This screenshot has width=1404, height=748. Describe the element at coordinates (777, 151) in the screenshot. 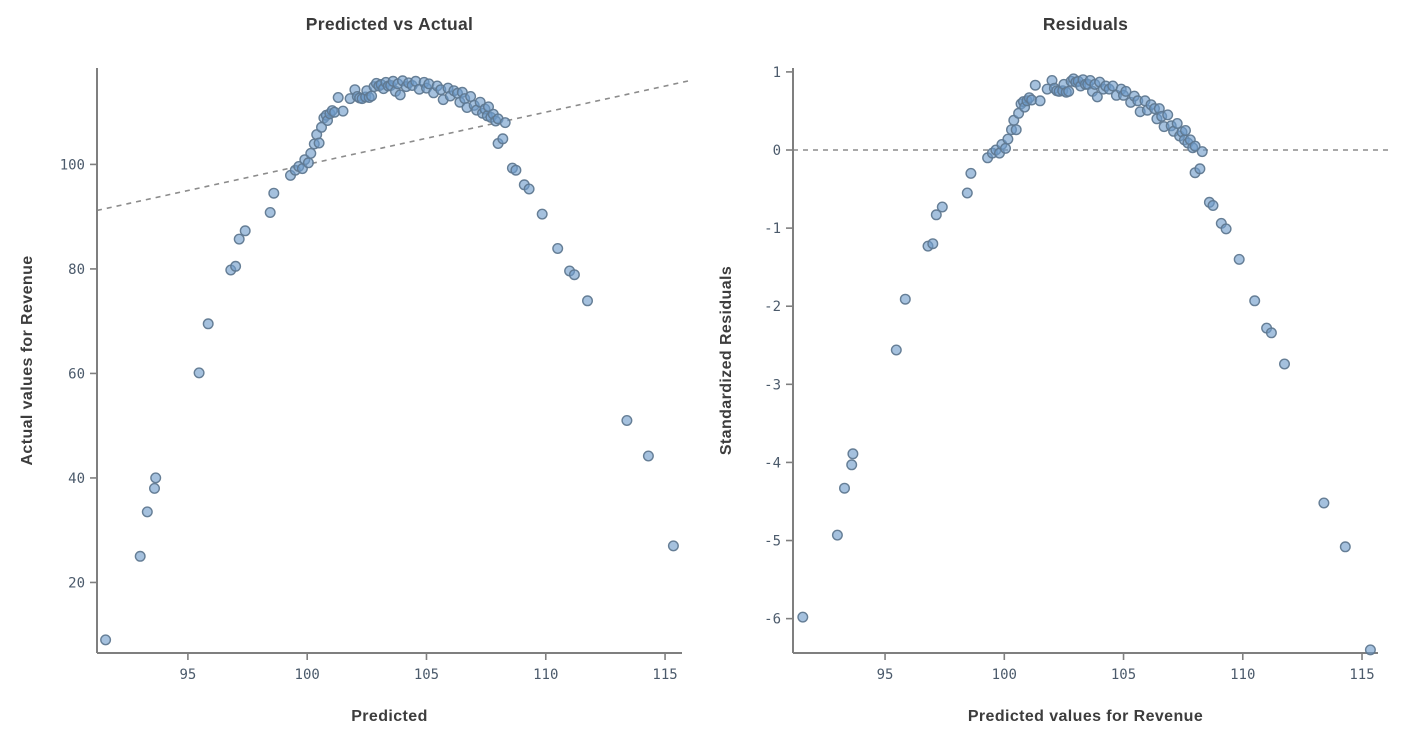

I see `y-tick-label: 0` at that location.